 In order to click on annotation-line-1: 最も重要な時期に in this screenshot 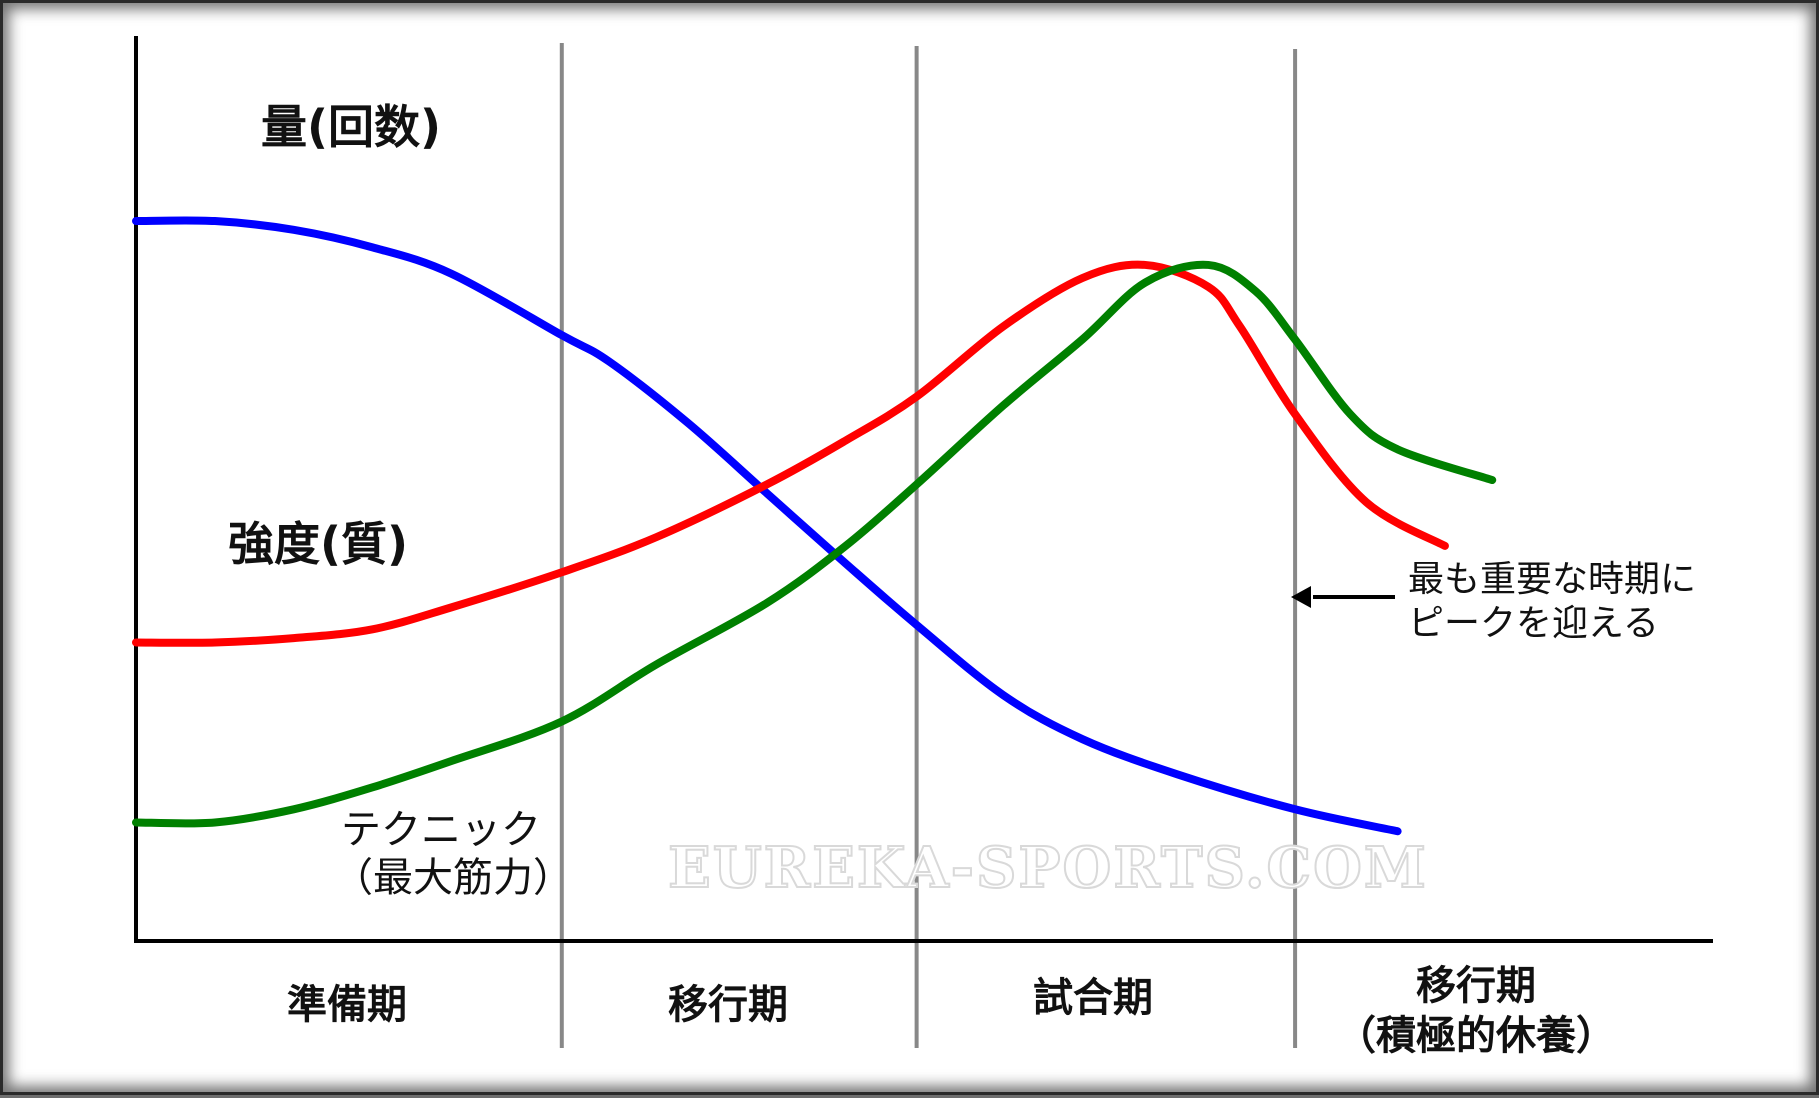, I will do `click(1552, 579)`.